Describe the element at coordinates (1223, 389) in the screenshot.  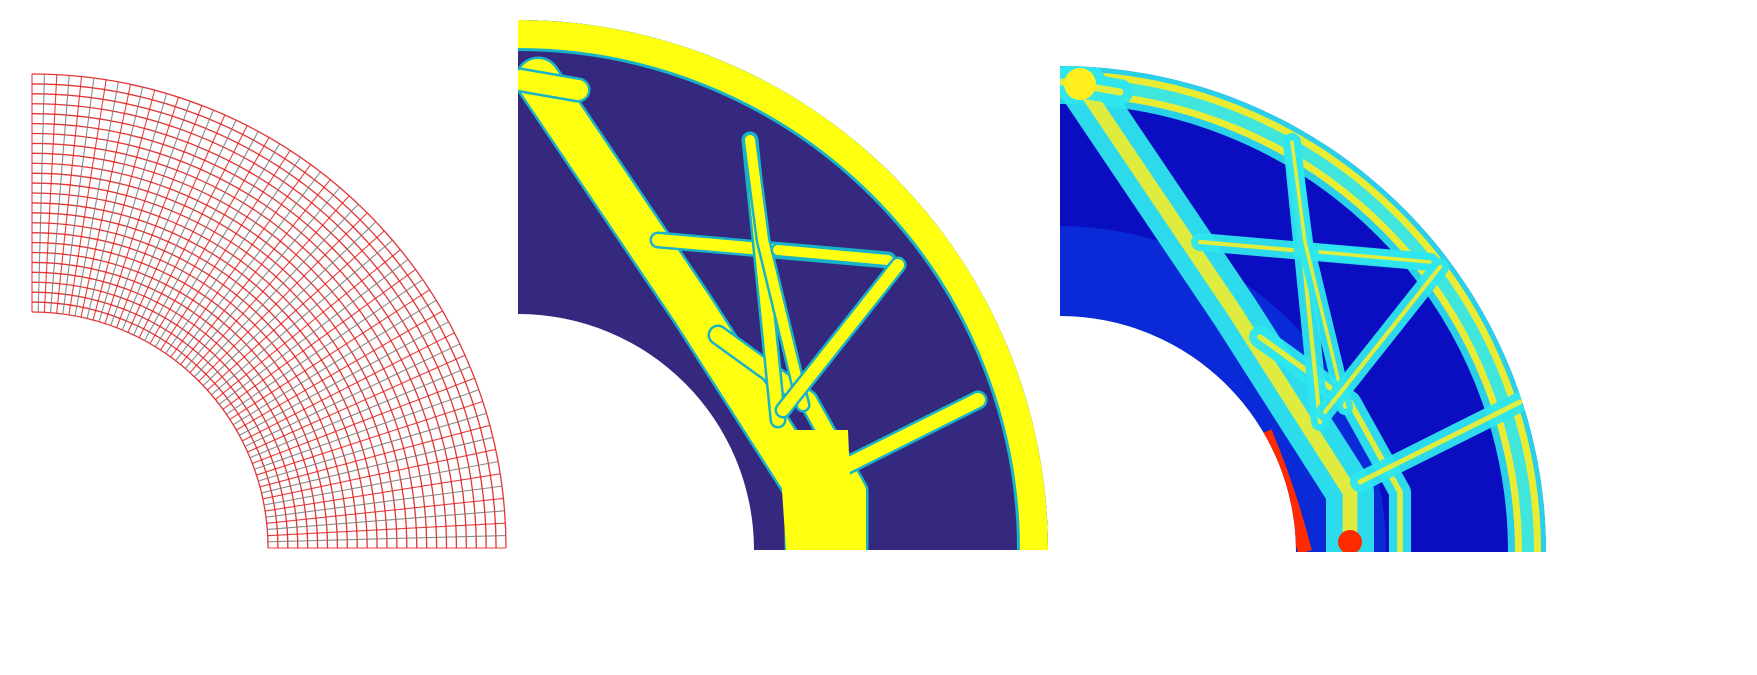
I see `low-band` at that location.